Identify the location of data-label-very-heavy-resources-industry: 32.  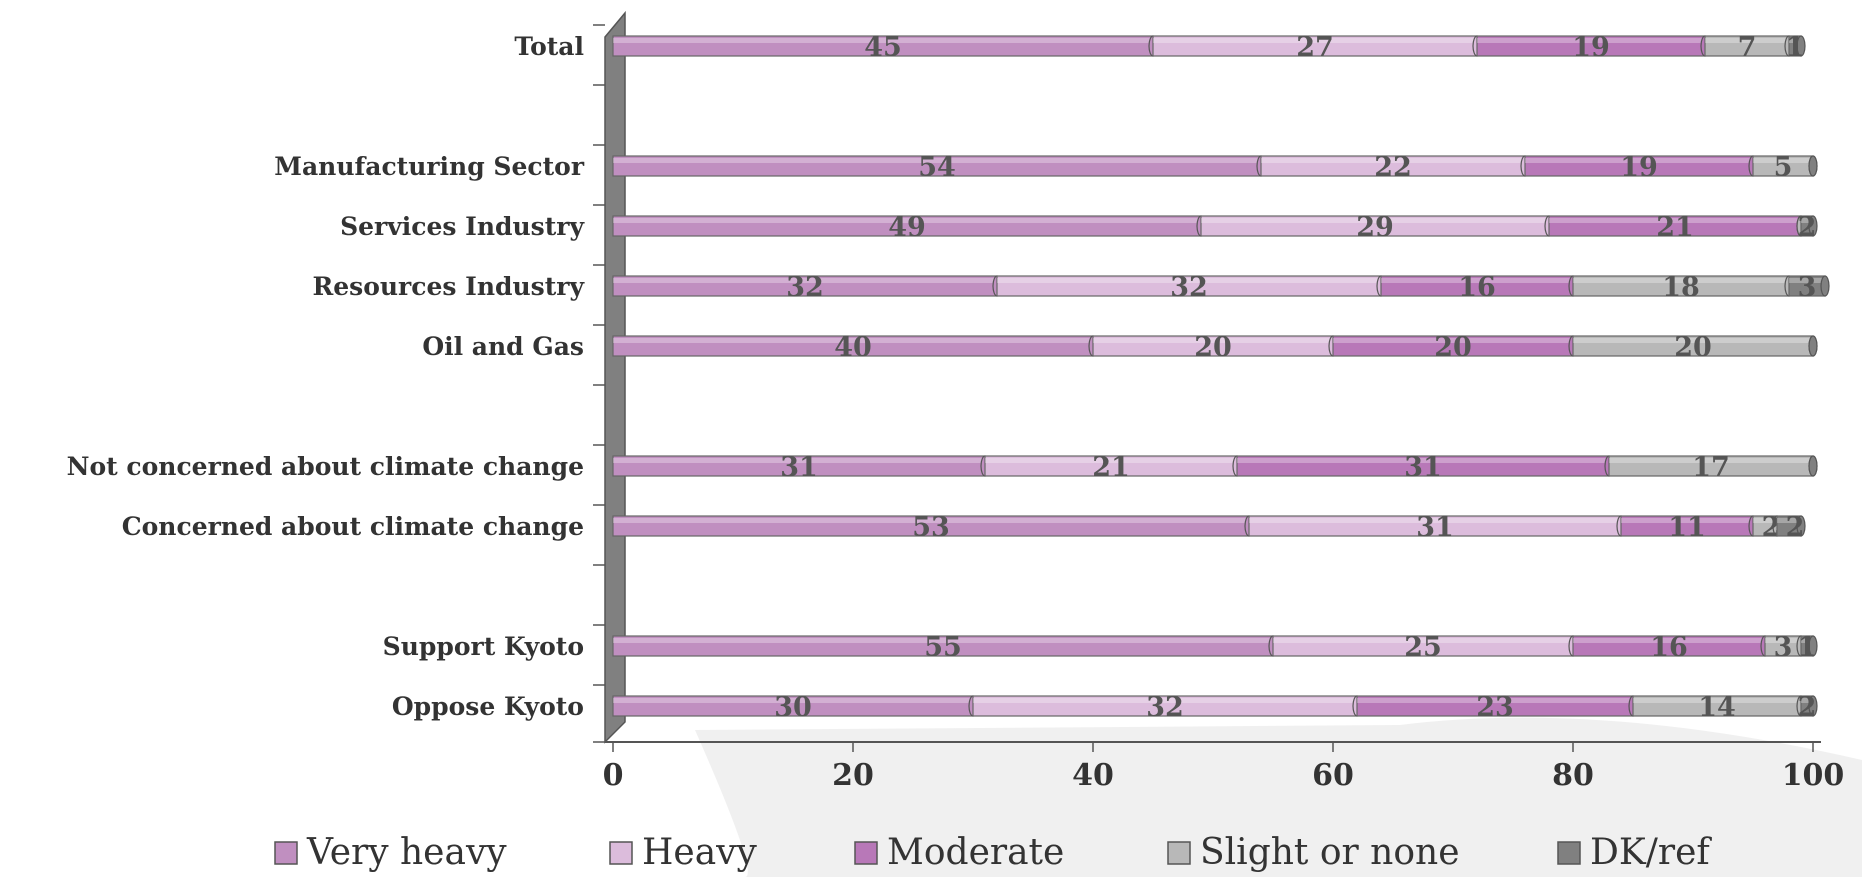
(805, 287).